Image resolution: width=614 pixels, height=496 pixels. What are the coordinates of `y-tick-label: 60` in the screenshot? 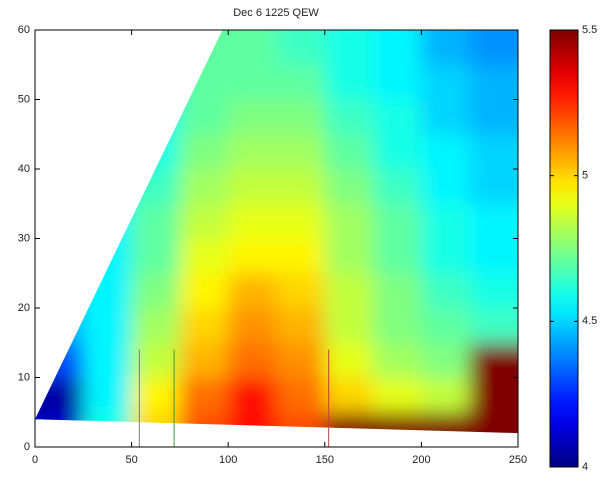 It's located at (24, 30).